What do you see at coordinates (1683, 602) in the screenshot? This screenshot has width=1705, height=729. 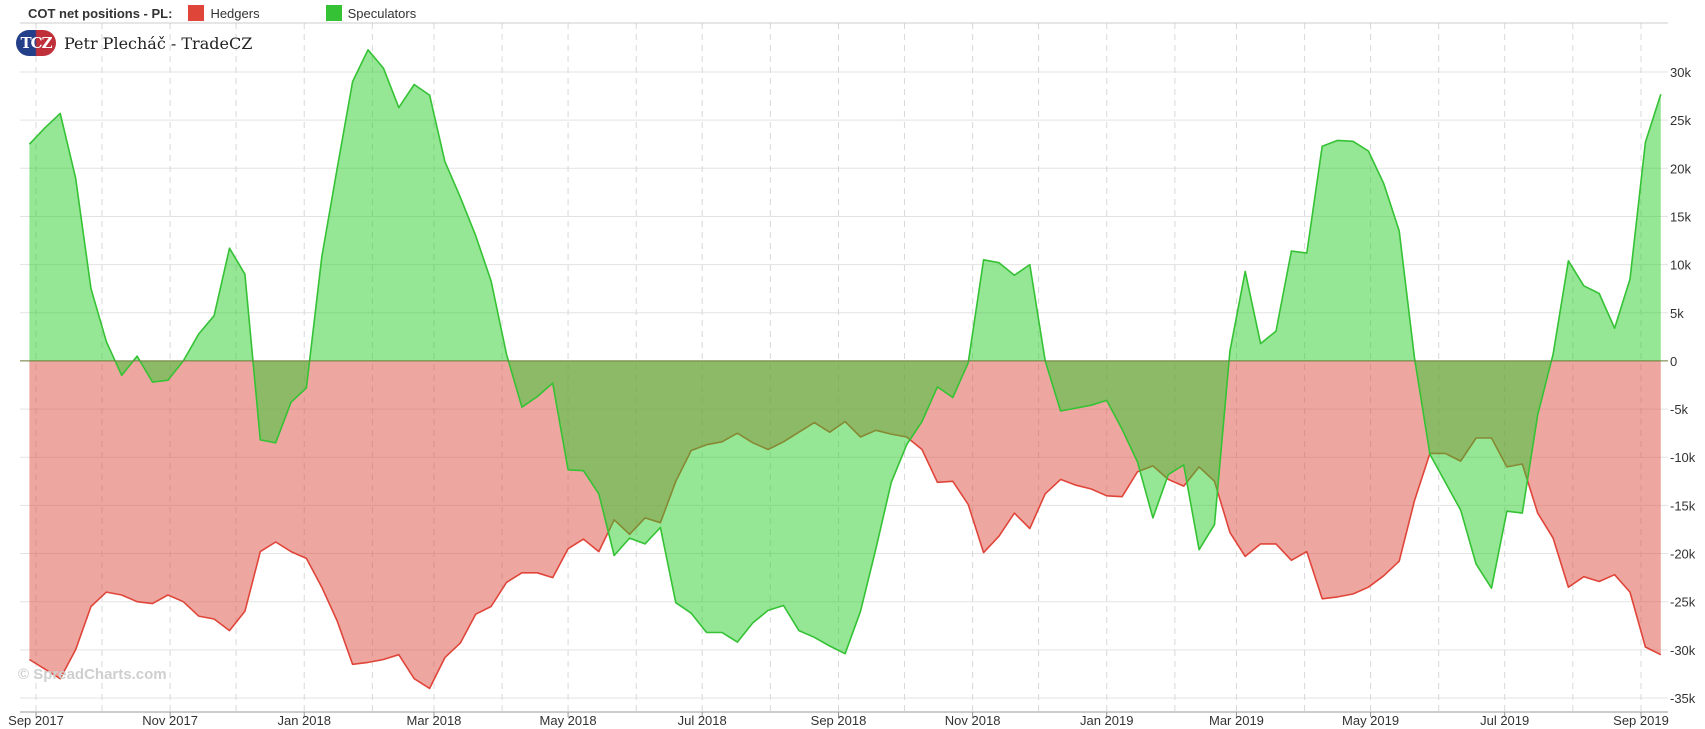 I see `y-tick-label: -25k` at bounding box center [1683, 602].